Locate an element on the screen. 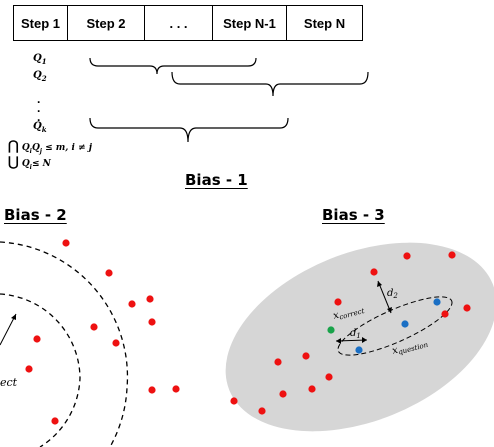 This screenshot has height=447, width=494. inner-dashed-circle is located at coordinates (40, 370).